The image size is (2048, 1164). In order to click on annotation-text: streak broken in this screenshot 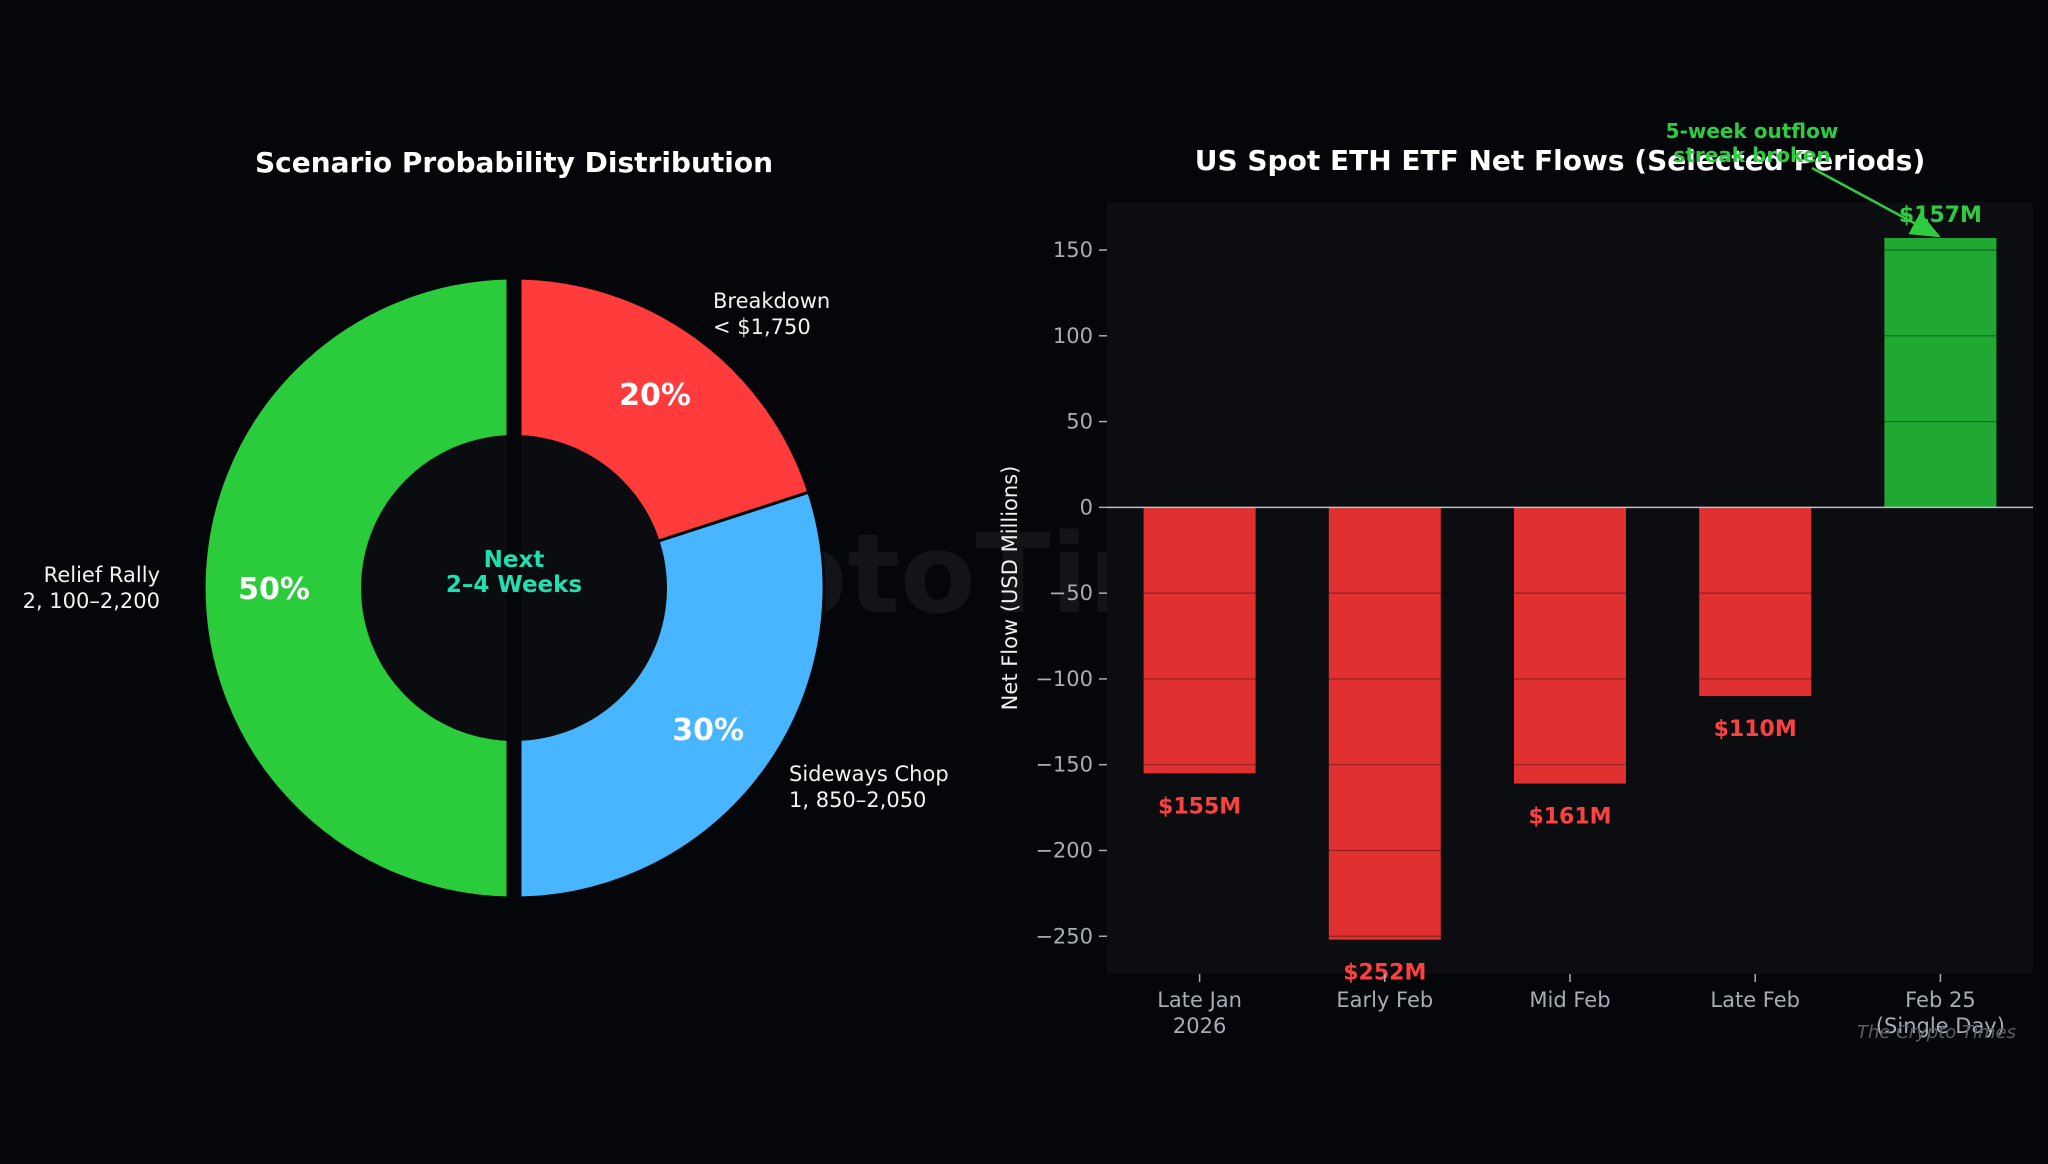, I will do `click(1751, 155)`.